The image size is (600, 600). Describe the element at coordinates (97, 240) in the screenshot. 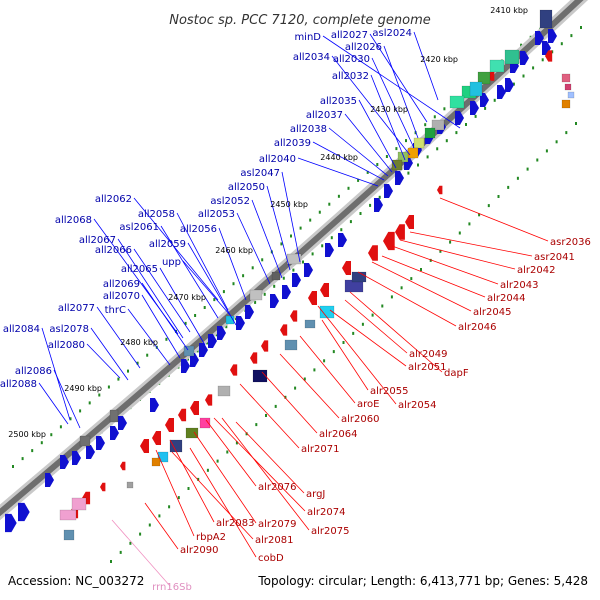

I see `forward-gene-label-all2067: all2067` at that location.